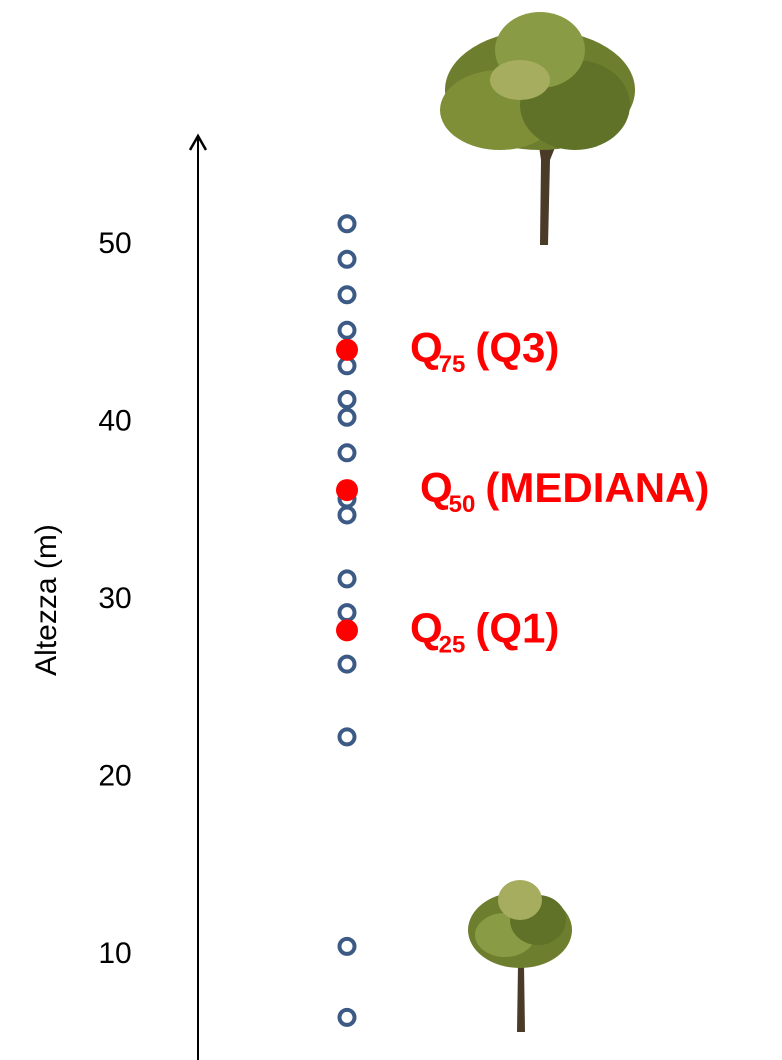 This screenshot has width=782, height=1060. I want to click on quartile-subscript: 50, so click(462, 504).